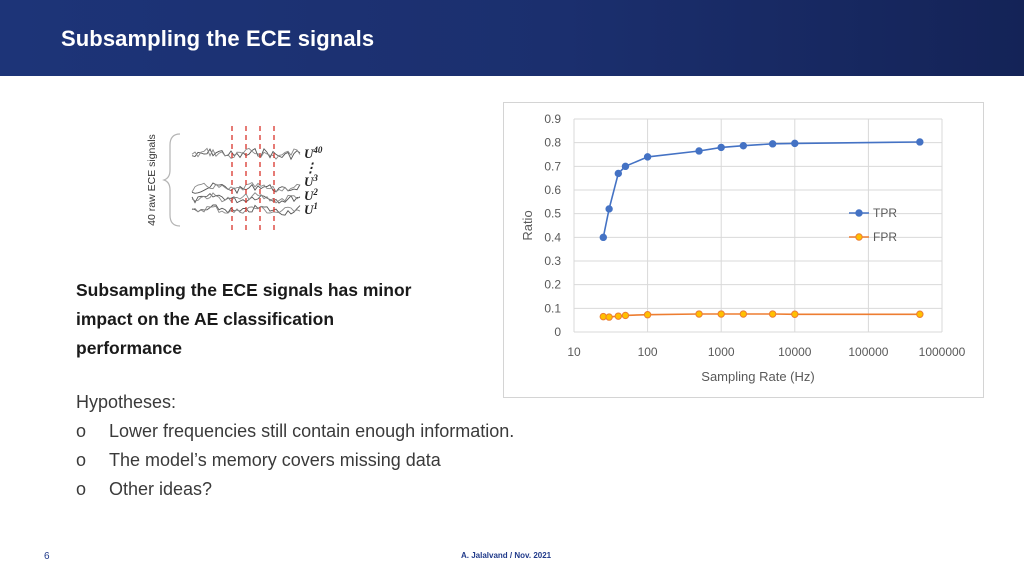 The width and height of the screenshot is (1024, 576). Describe the element at coordinates (552, 119) in the screenshot. I see `y-tick-label: 0.9` at that location.